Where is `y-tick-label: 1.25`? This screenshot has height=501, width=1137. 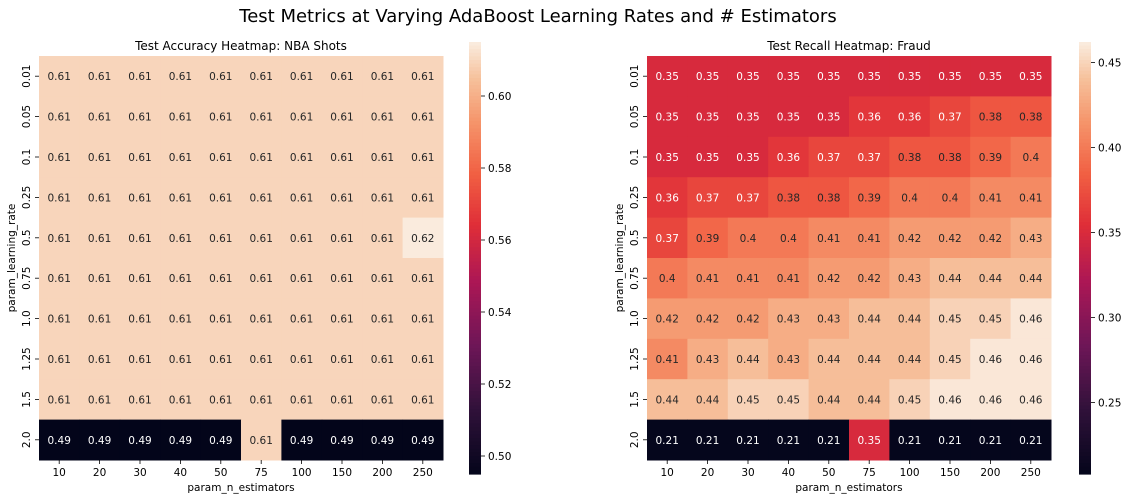
y-tick-label: 1.25 is located at coordinates (27, 358).